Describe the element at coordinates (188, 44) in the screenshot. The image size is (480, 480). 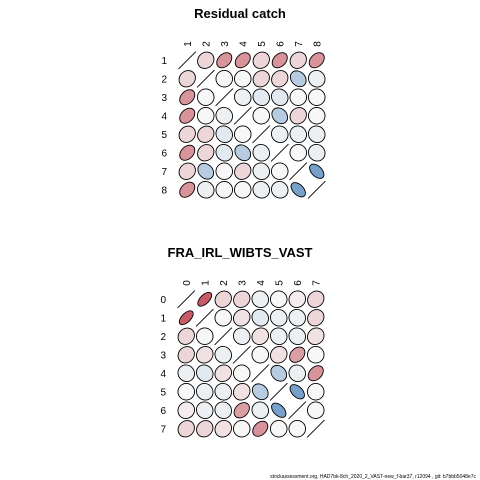
I see `col-label-1: 1` at that location.